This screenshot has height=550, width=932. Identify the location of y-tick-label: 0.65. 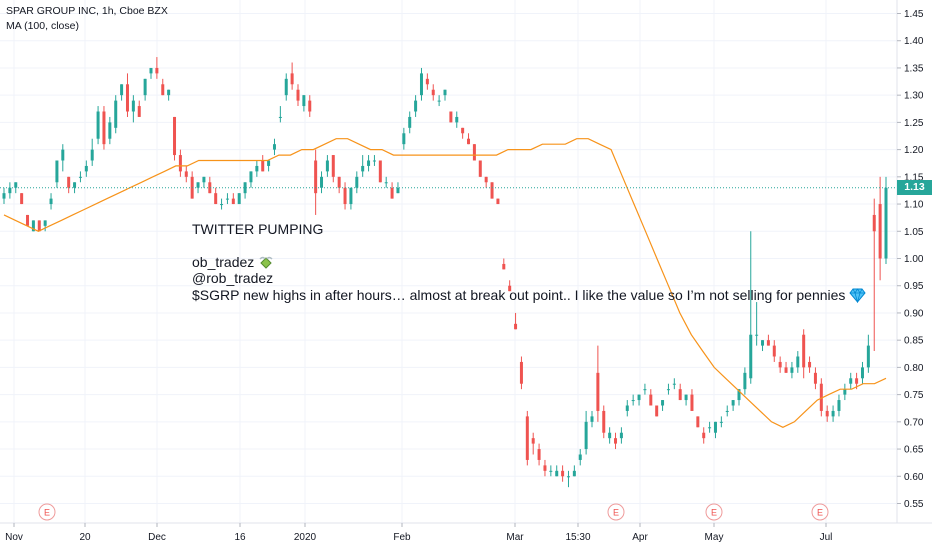
(914, 450).